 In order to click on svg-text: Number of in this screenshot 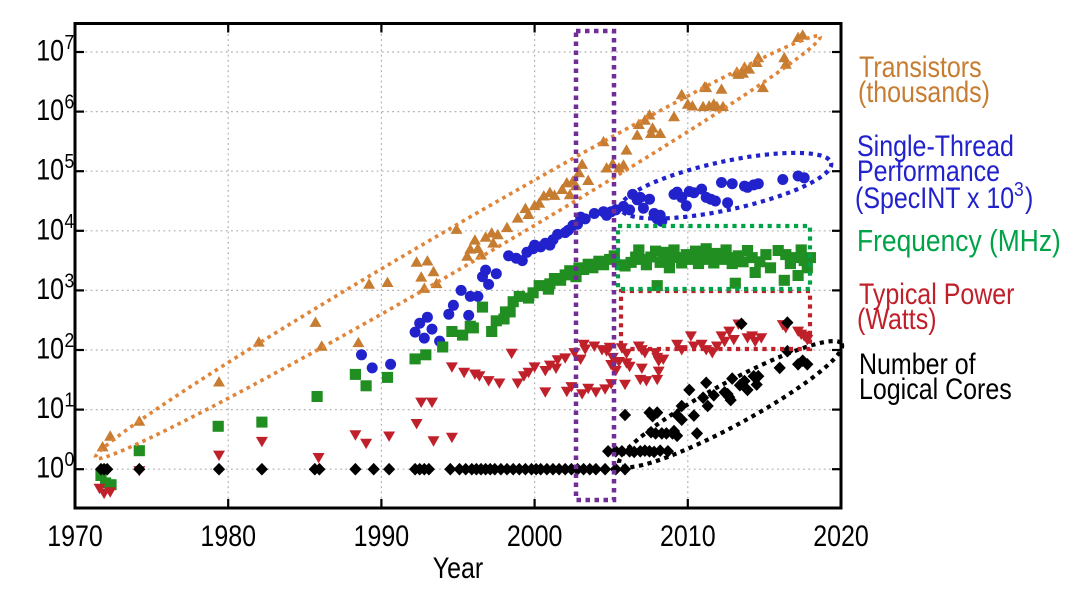, I will do `click(917, 363)`.